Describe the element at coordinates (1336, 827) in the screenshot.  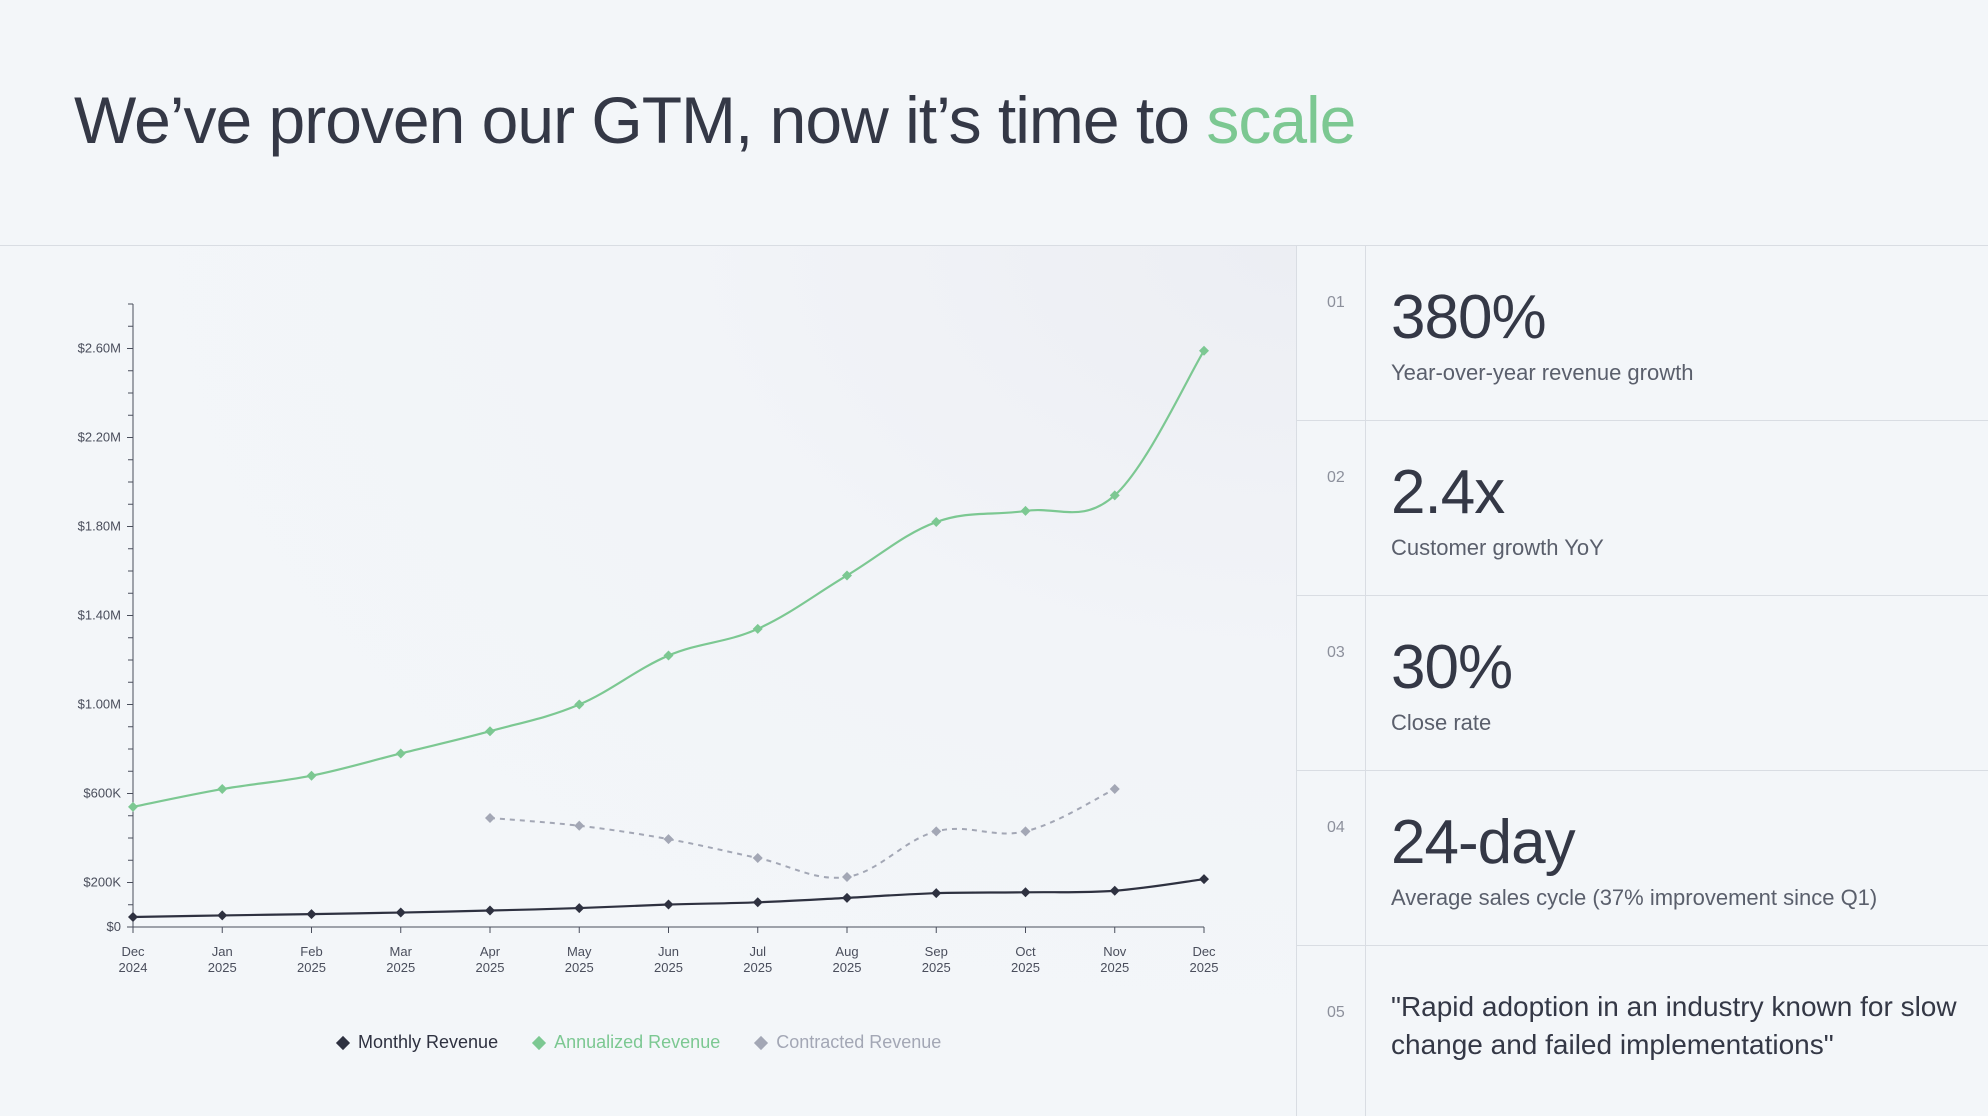
I see `stat-number: 04` at that location.